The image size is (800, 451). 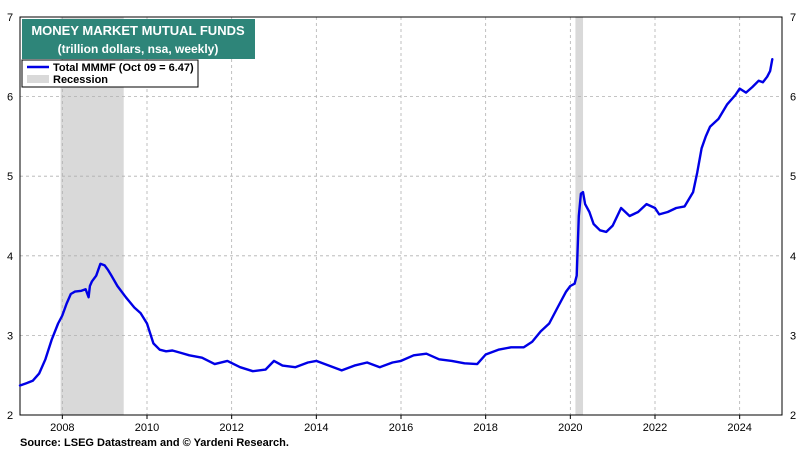 I want to click on legend-label-recession: Recession, so click(x=80, y=80).